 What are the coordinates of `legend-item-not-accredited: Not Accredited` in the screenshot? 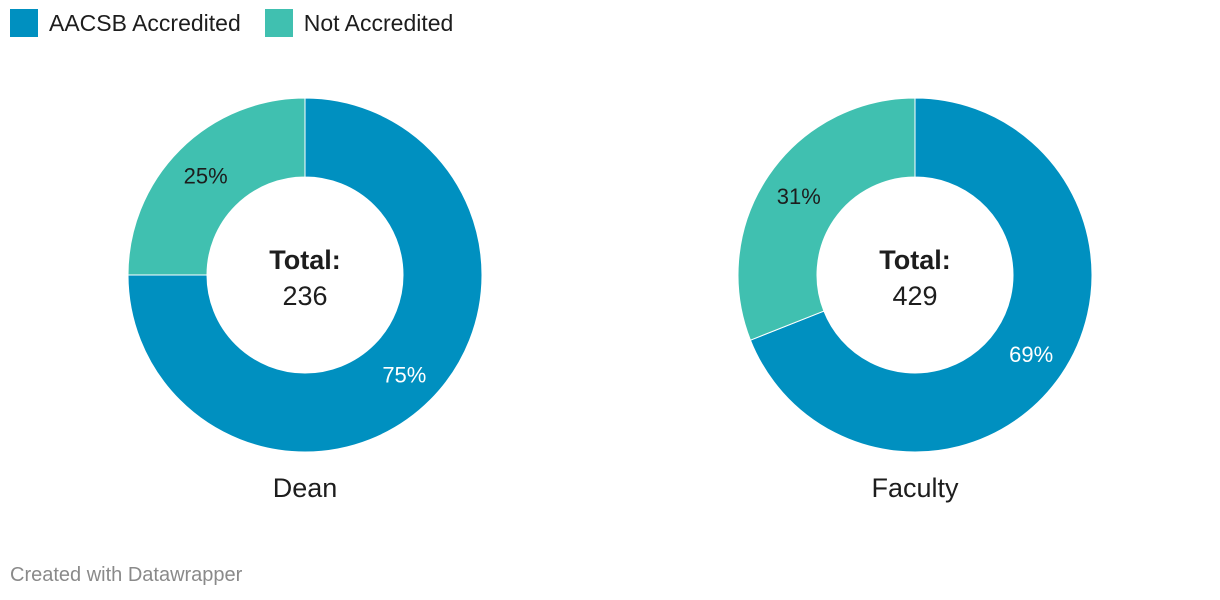 It's located at (359, 23).